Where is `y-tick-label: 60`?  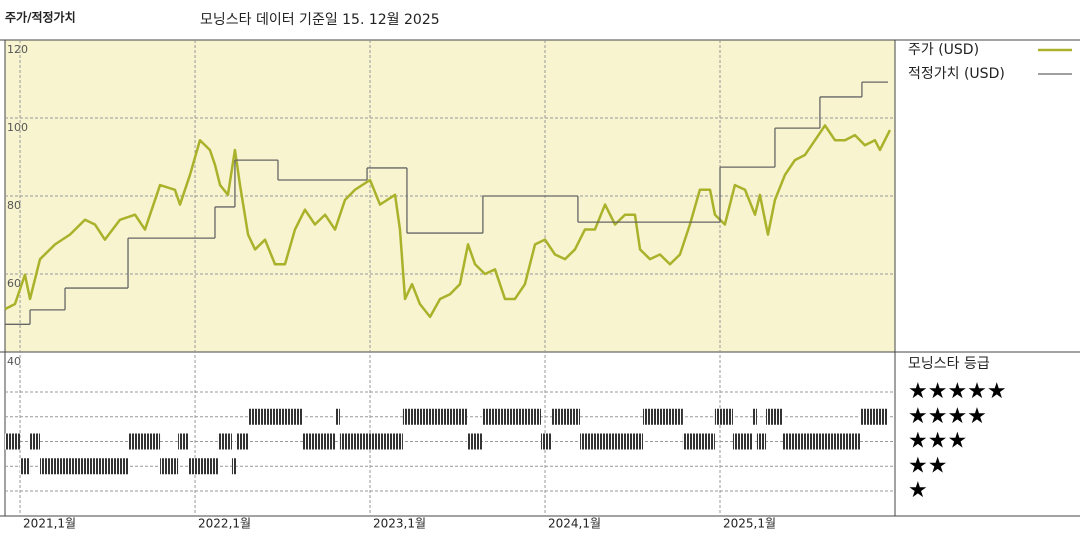 y-tick-label: 60 is located at coordinates (14, 283).